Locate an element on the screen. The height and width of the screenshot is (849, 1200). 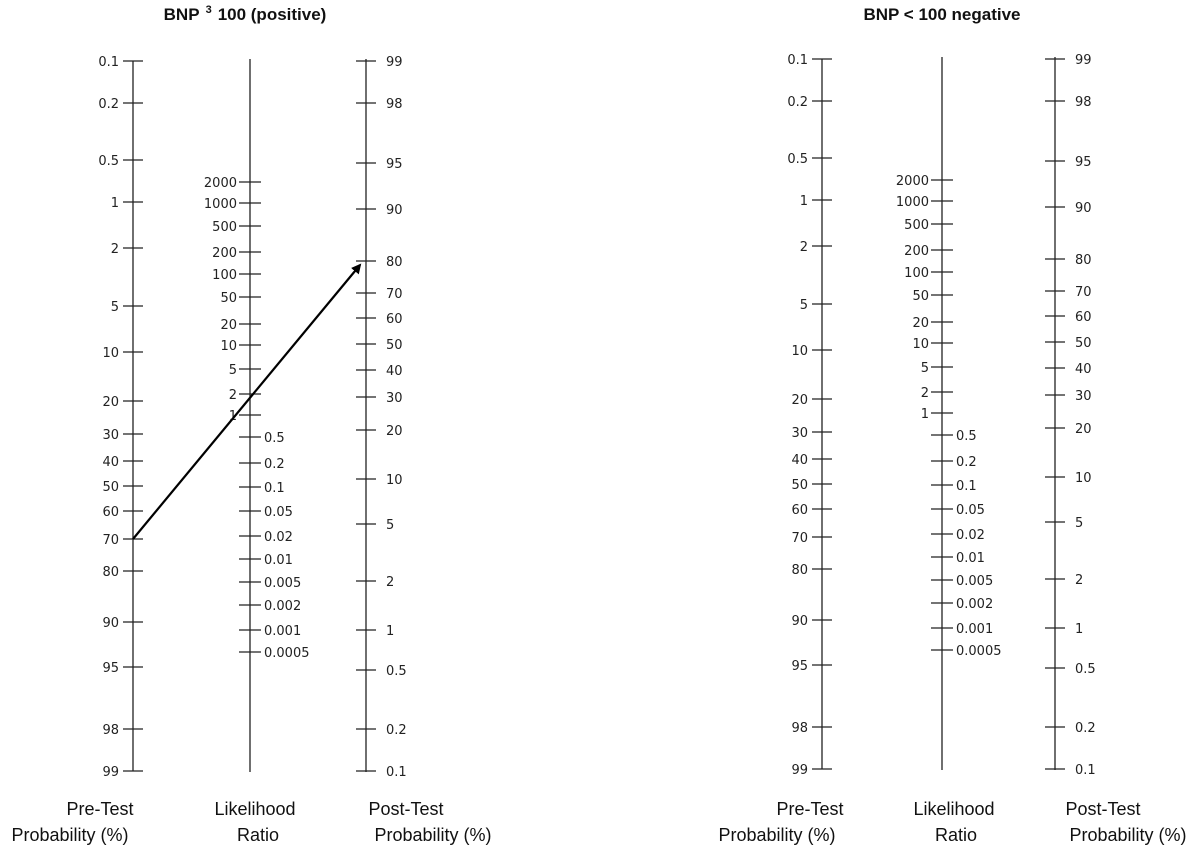
posttest-tick-label: 95 is located at coordinates (1083, 162).